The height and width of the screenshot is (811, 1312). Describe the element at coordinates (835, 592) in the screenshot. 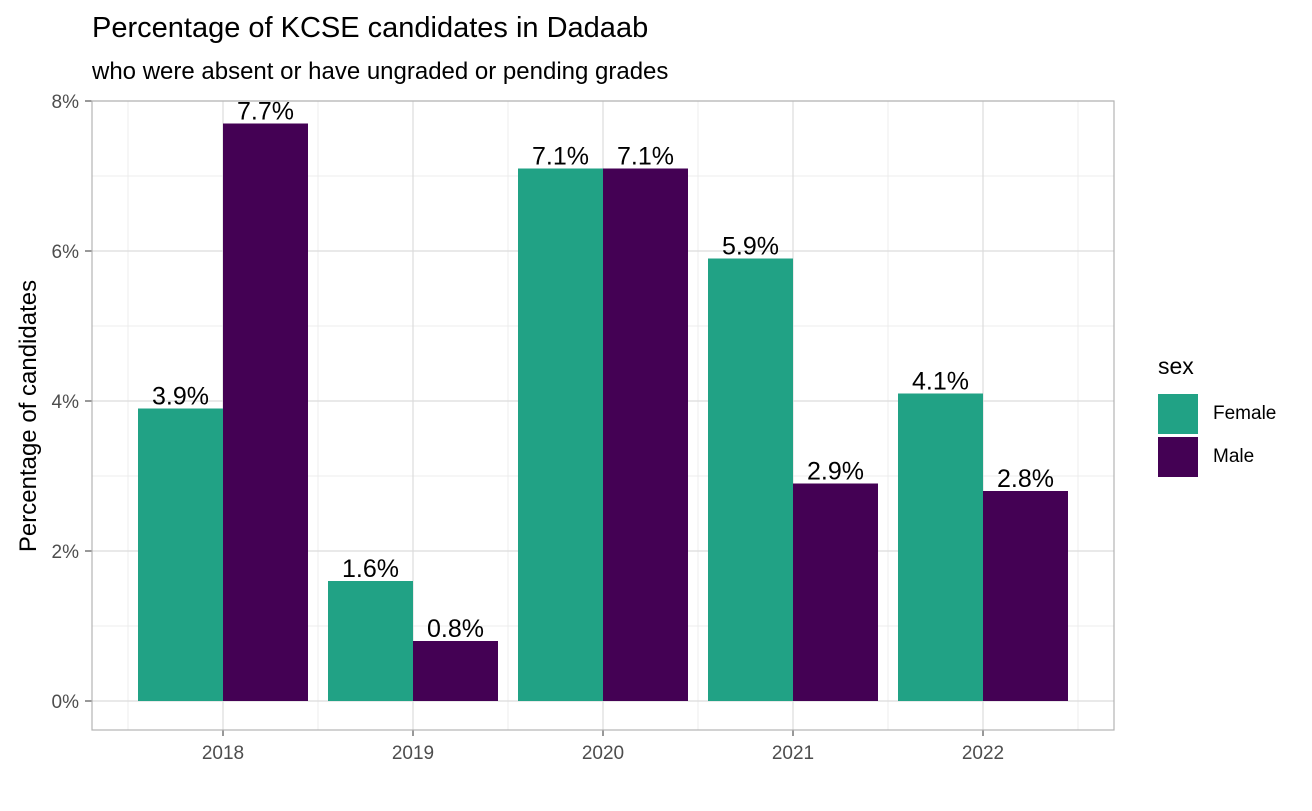

I see `bar-male-2021` at that location.